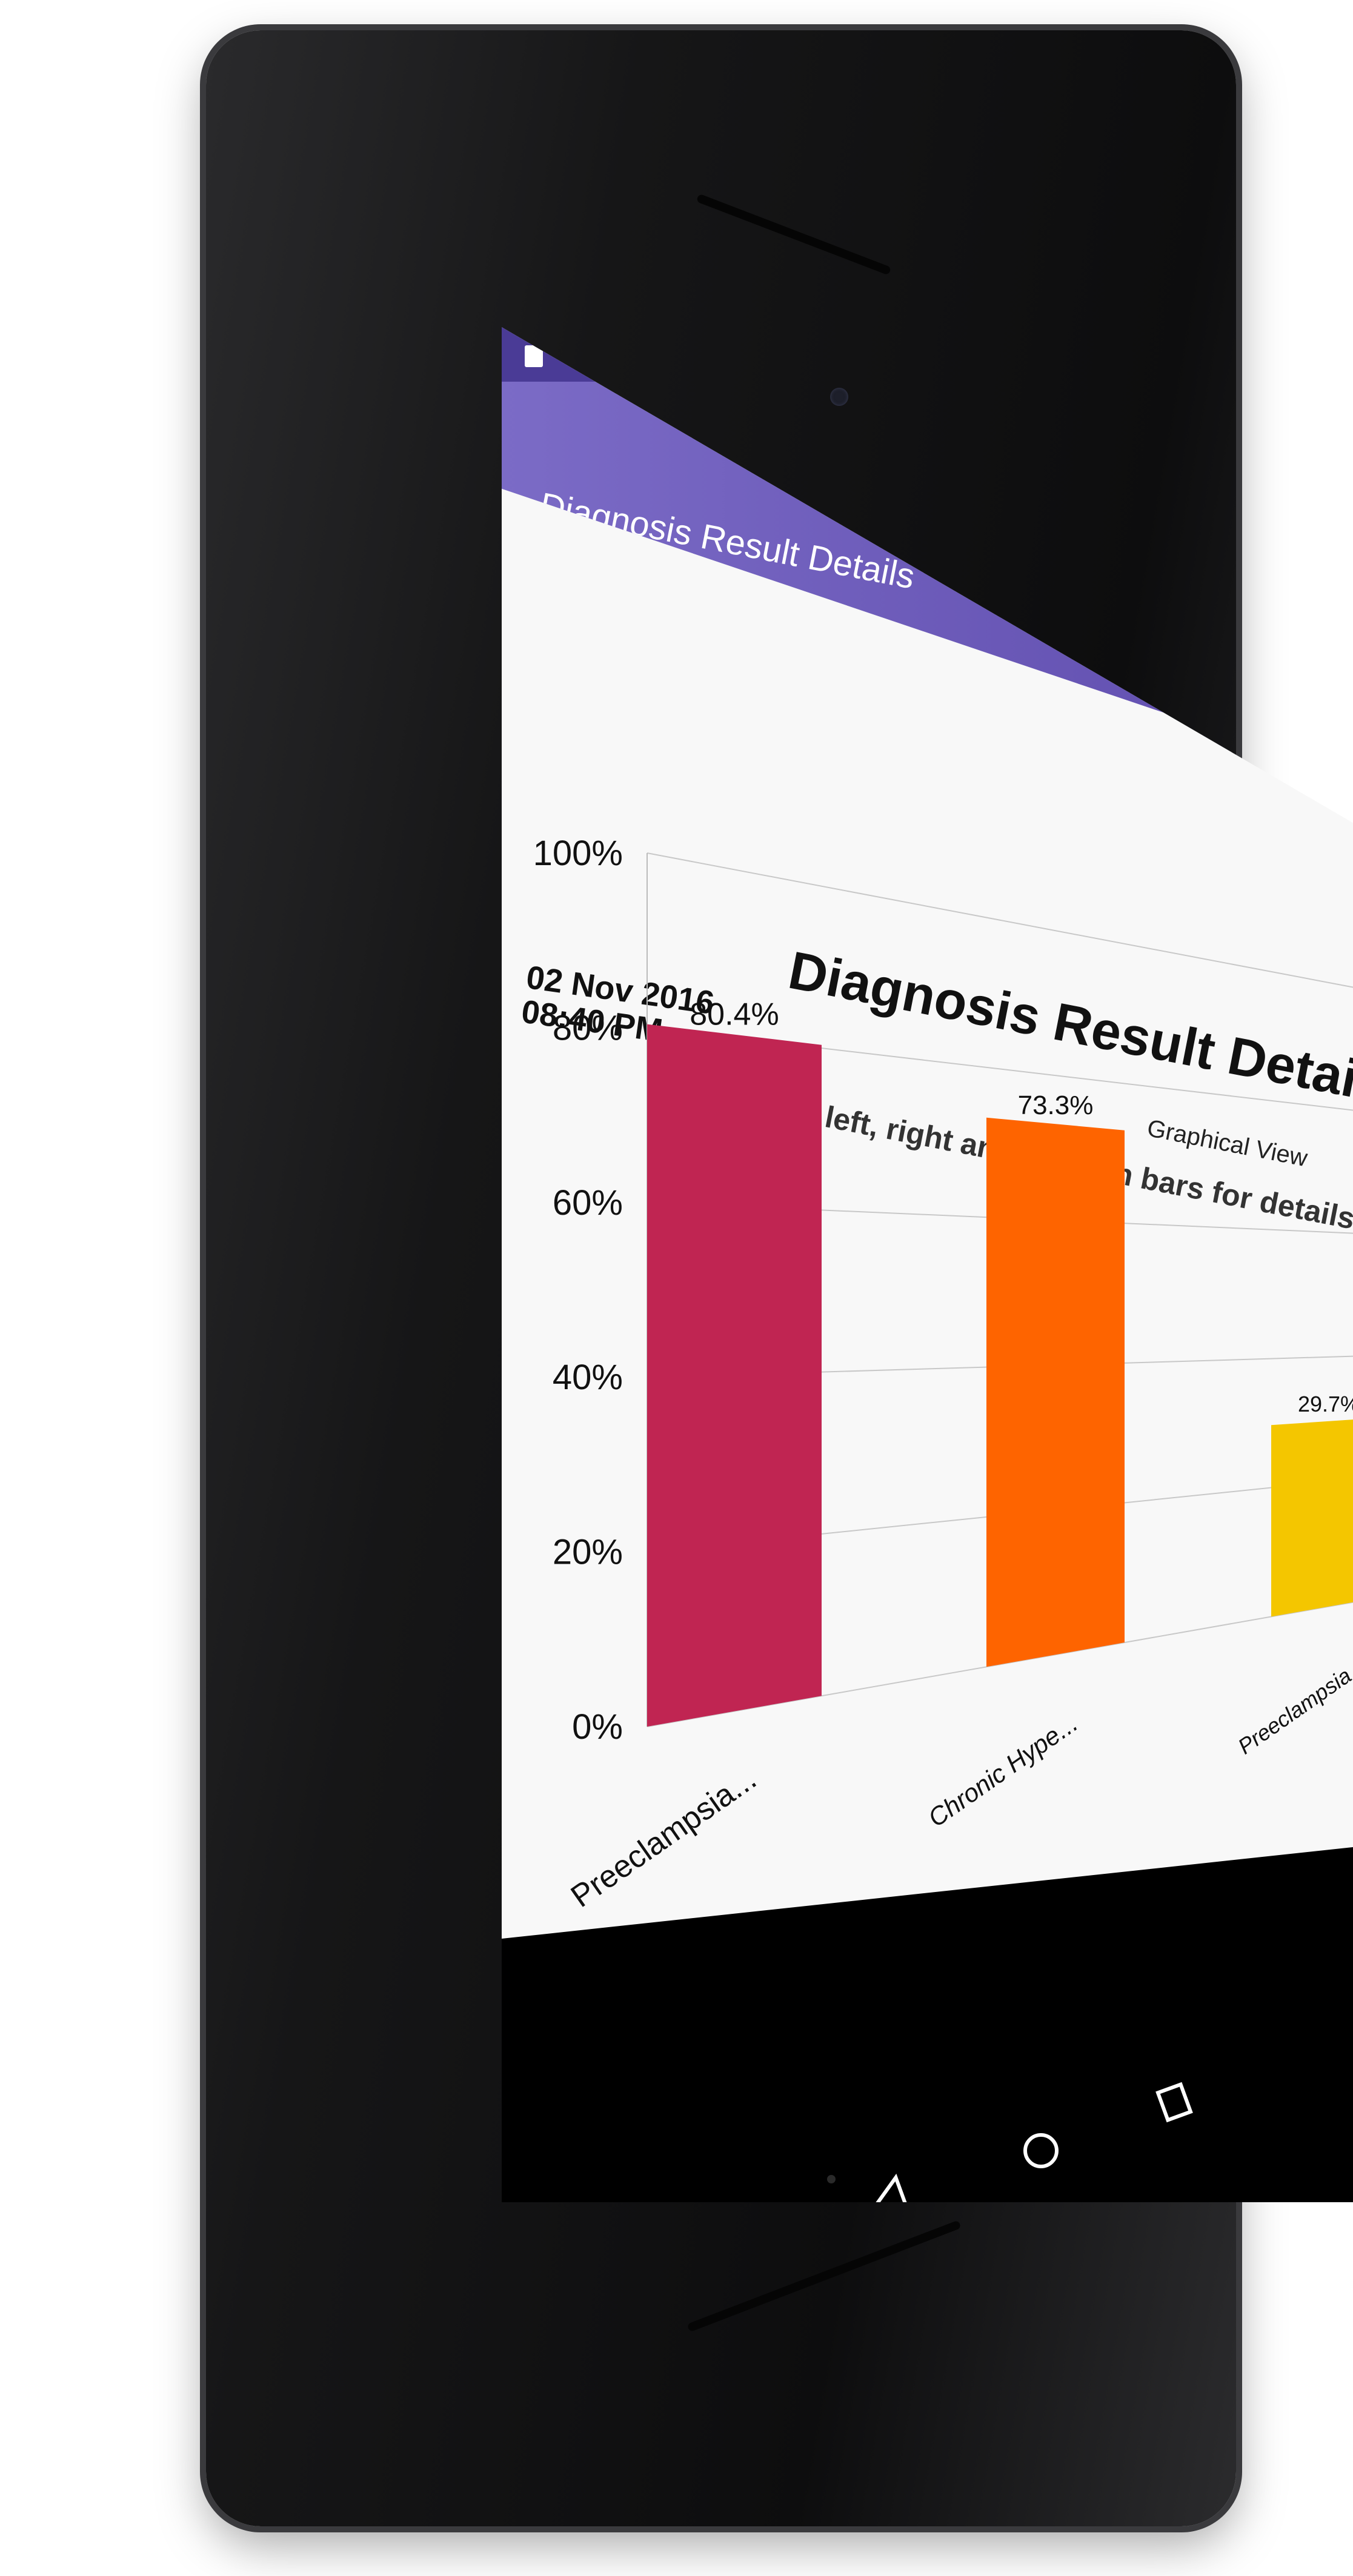 The image size is (1353, 2576). I want to click on y-tick-label: 100%, so click(578, 853).